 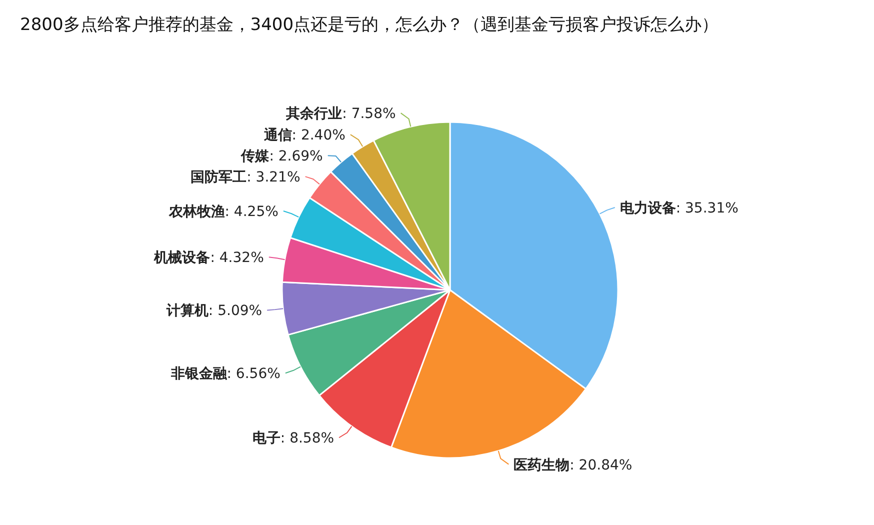 What do you see at coordinates (277, 135) in the screenshot?
I see `slice-label: 通信` at bounding box center [277, 135].